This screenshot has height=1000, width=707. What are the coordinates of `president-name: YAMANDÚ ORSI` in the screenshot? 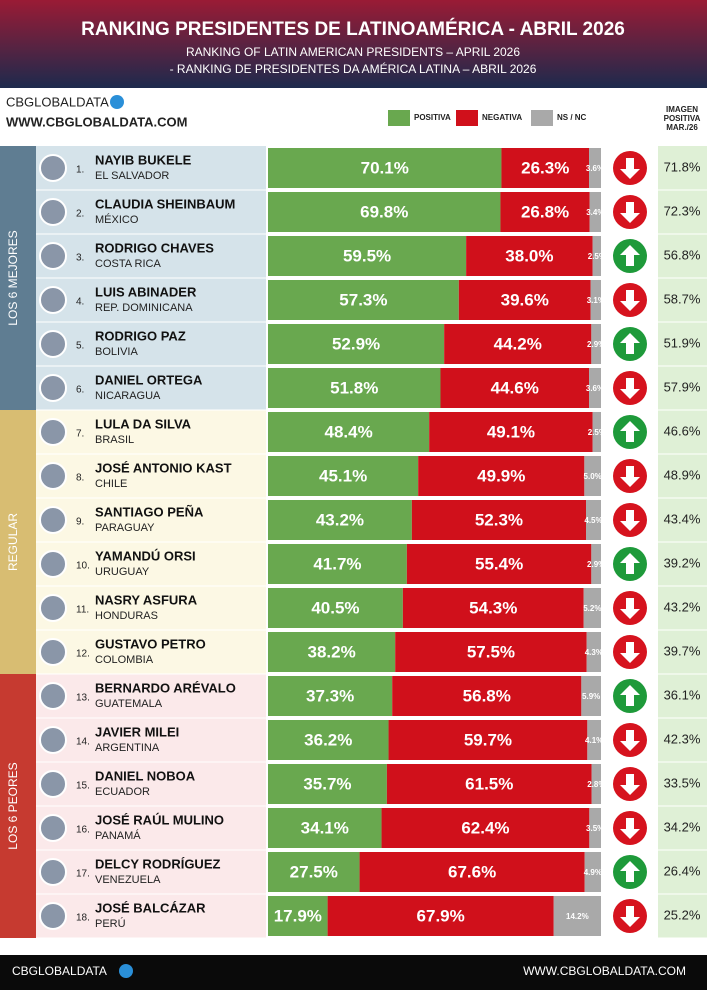 It's located at (145, 555).